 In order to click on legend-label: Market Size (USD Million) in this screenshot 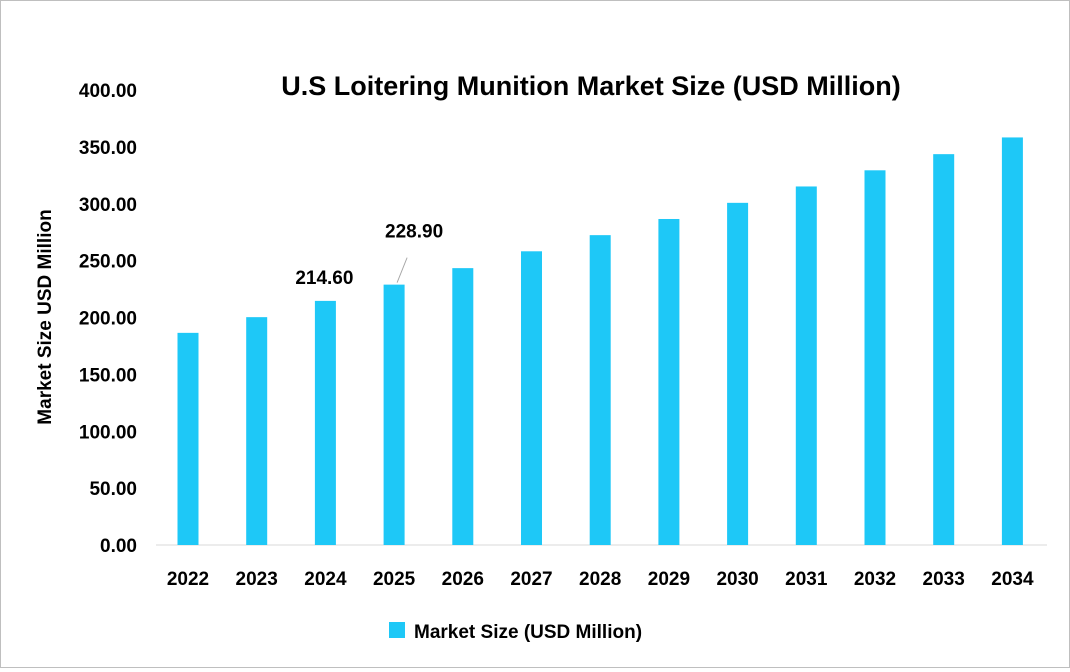, I will do `click(528, 632)`.